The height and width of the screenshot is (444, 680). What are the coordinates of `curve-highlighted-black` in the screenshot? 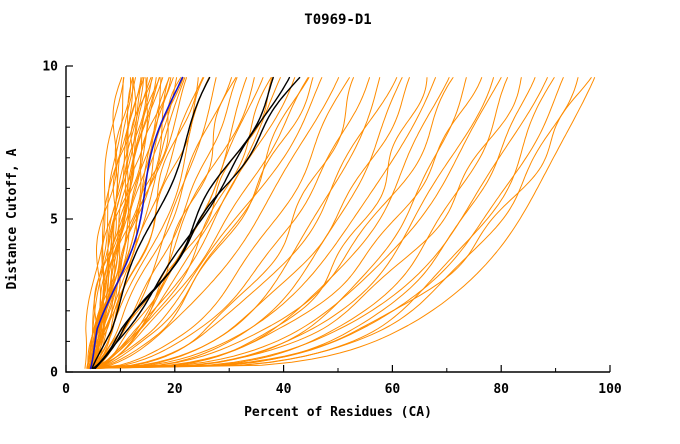 It's located at (151, 222).